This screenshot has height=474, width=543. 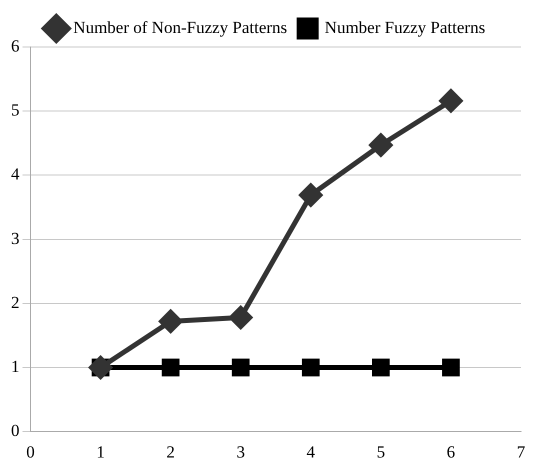 I want to click on y-tick-label: 6, so click(x=15, y=46).